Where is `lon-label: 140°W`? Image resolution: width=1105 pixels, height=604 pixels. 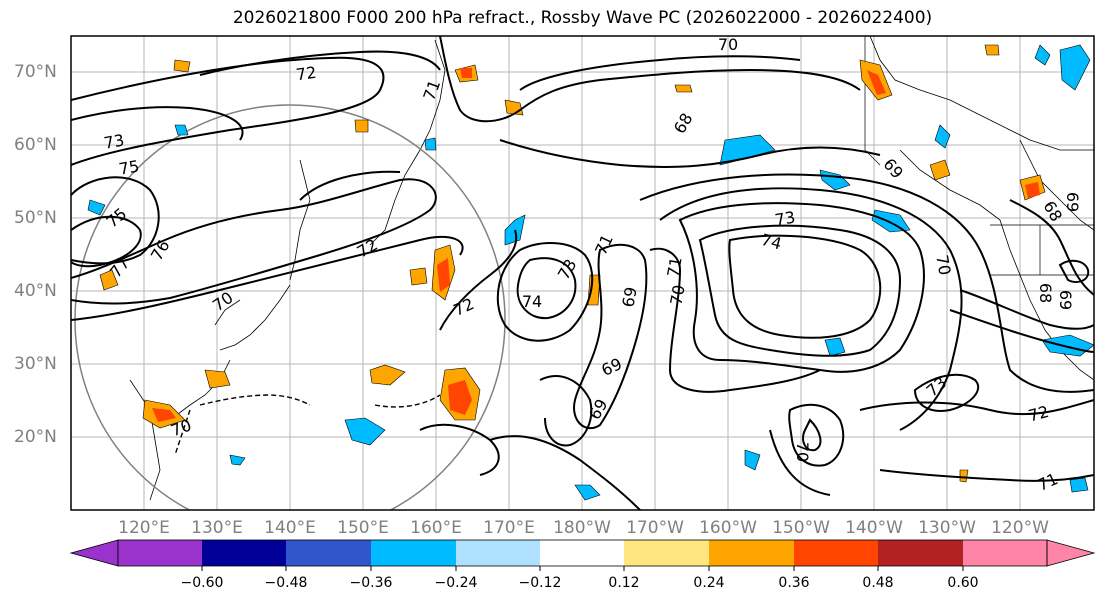
lon-label: 140°W is located at coordinates (874, 528).